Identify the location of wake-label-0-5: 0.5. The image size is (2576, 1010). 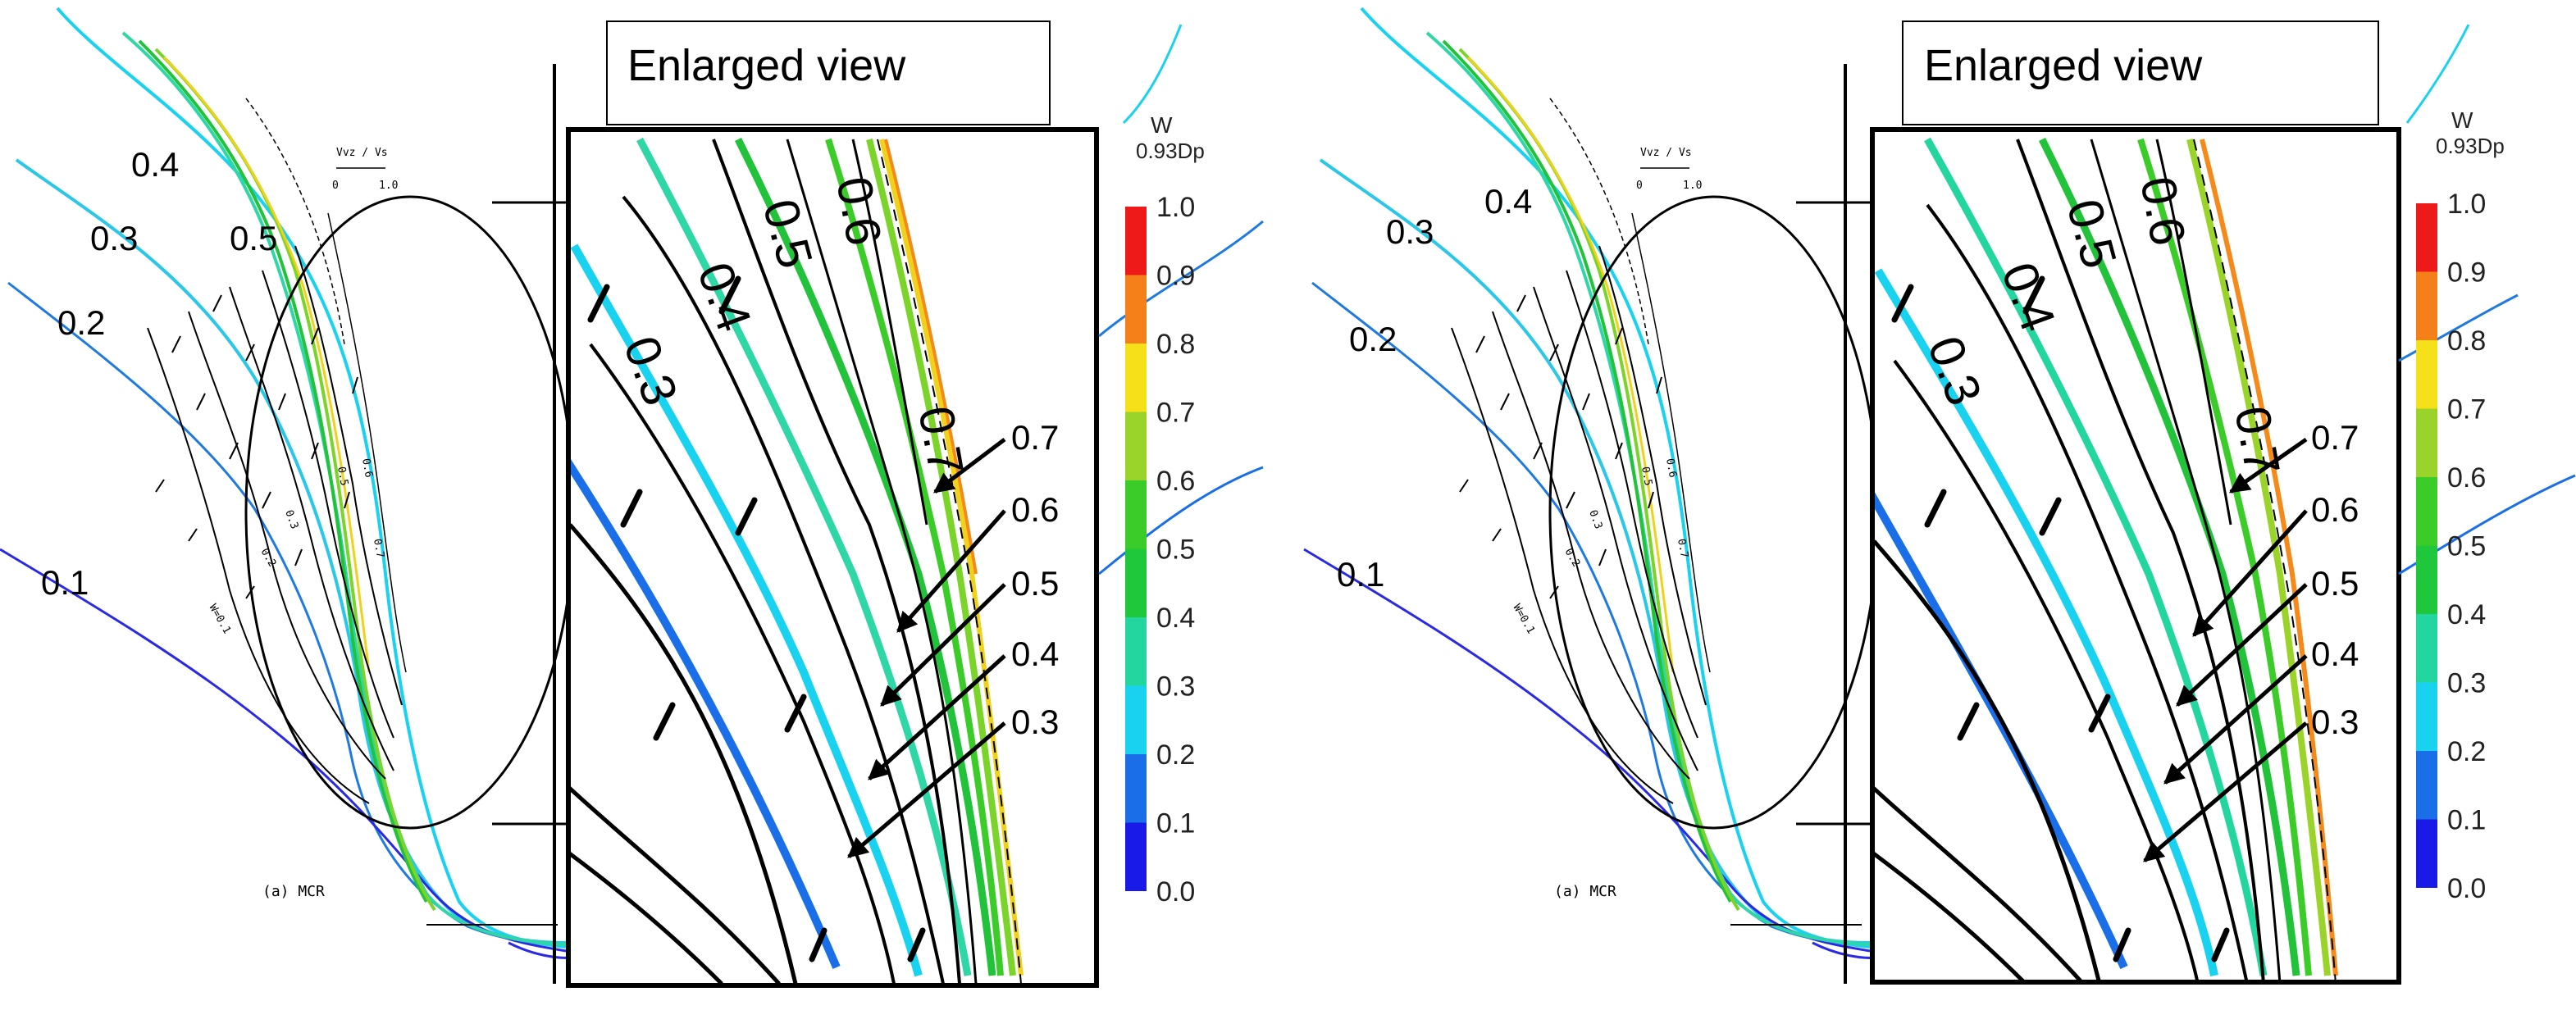
(253, 238).